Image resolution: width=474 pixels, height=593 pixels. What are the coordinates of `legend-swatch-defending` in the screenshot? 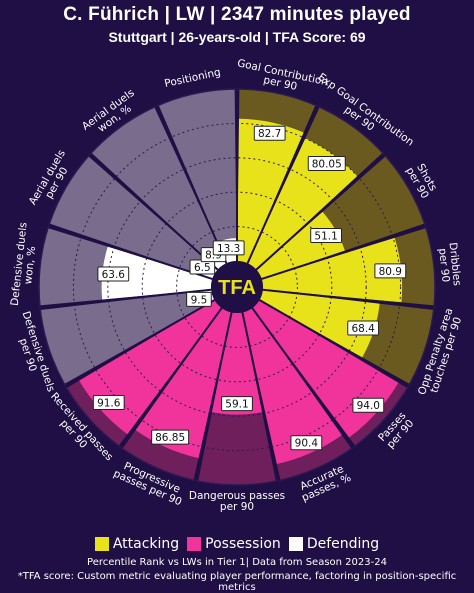 It's located at (295, 544).